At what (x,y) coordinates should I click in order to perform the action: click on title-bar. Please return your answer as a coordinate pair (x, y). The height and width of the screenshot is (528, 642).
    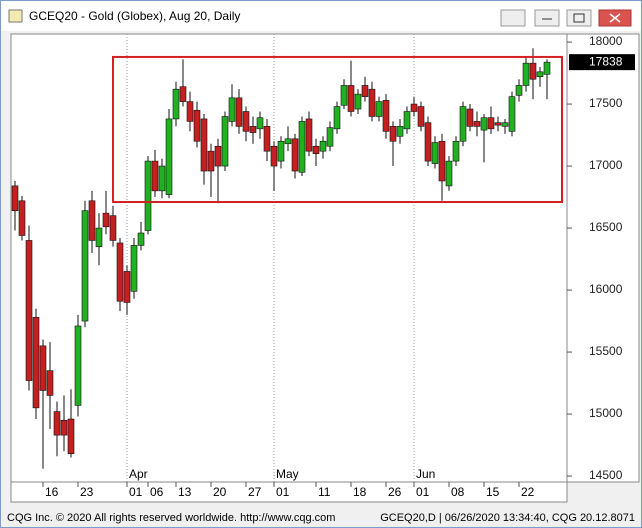
    Looking at the image, I should click on (321, 16).